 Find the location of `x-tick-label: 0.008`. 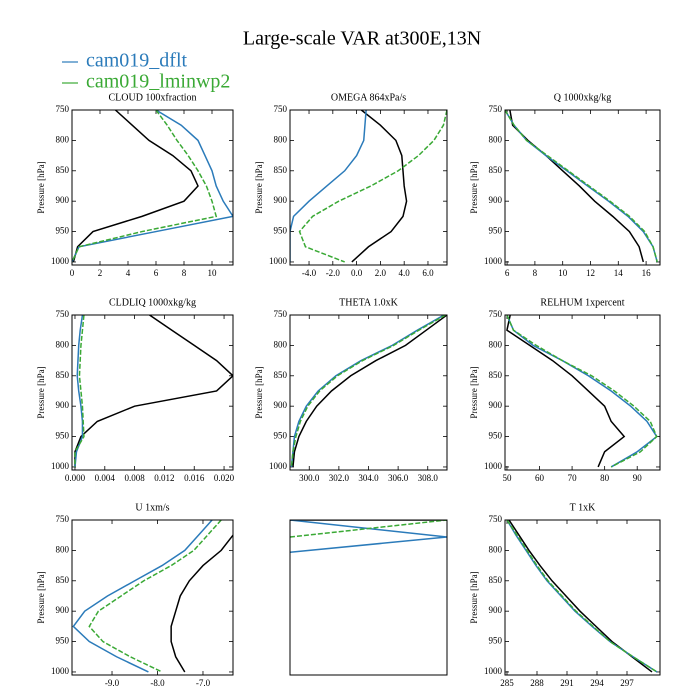

x-tick-label: 0.008 is located at coordinates (134, 478).